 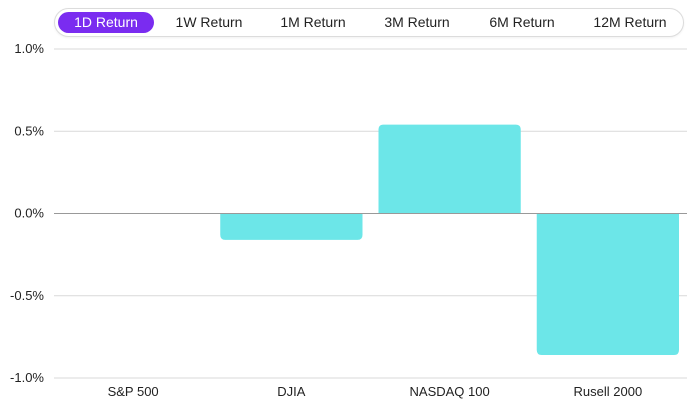 I want to click on tab-12m-return: 12M Return, so click(x=630, y=22).